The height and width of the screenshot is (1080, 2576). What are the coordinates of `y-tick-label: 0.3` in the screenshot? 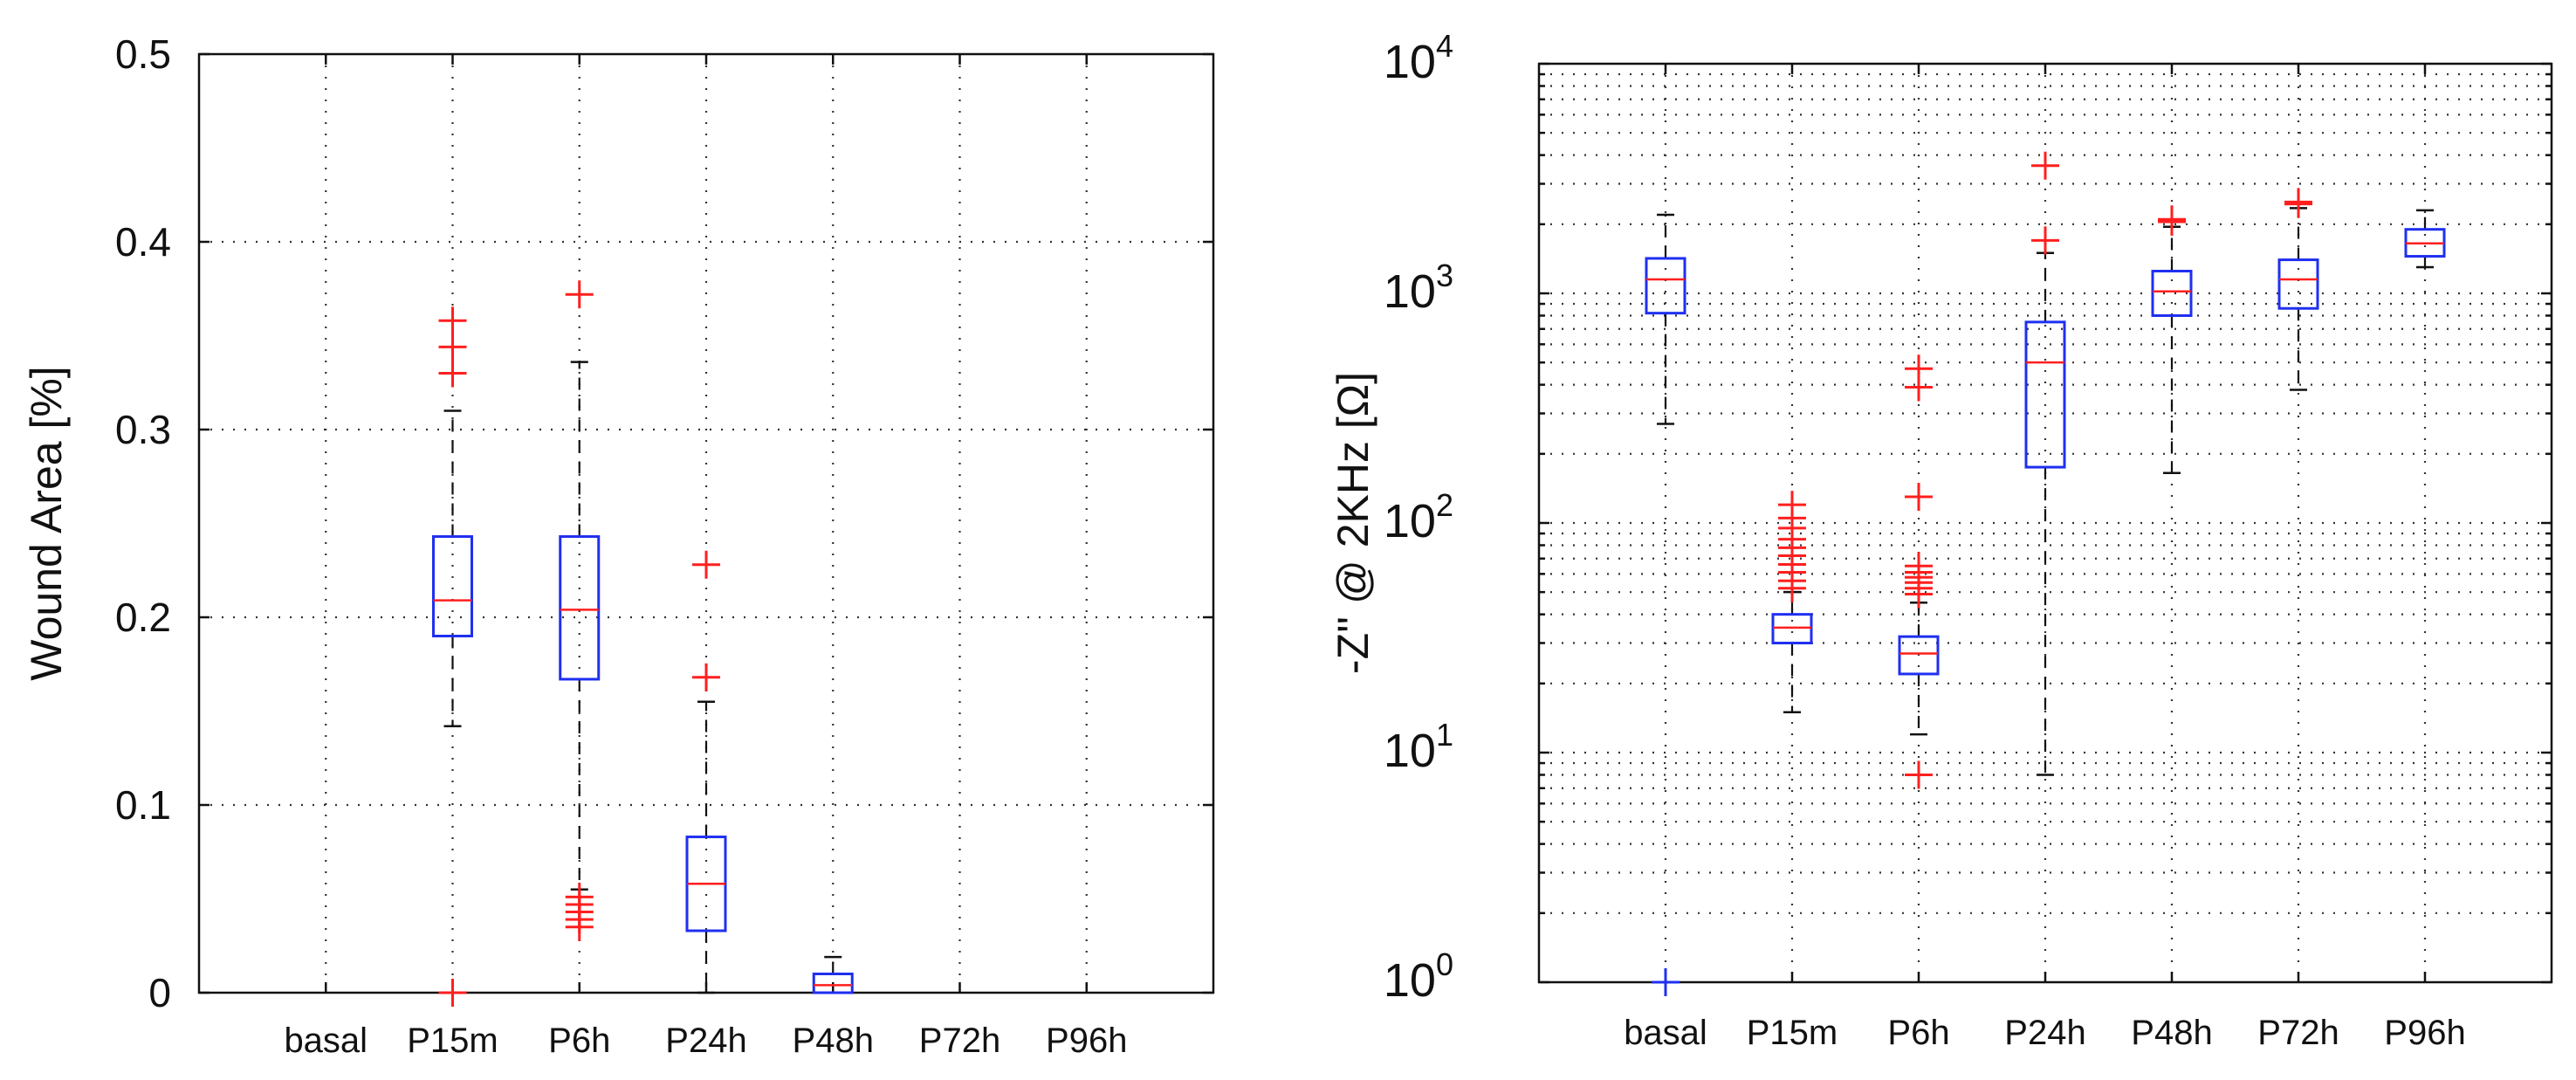 It's located at (143, 429).